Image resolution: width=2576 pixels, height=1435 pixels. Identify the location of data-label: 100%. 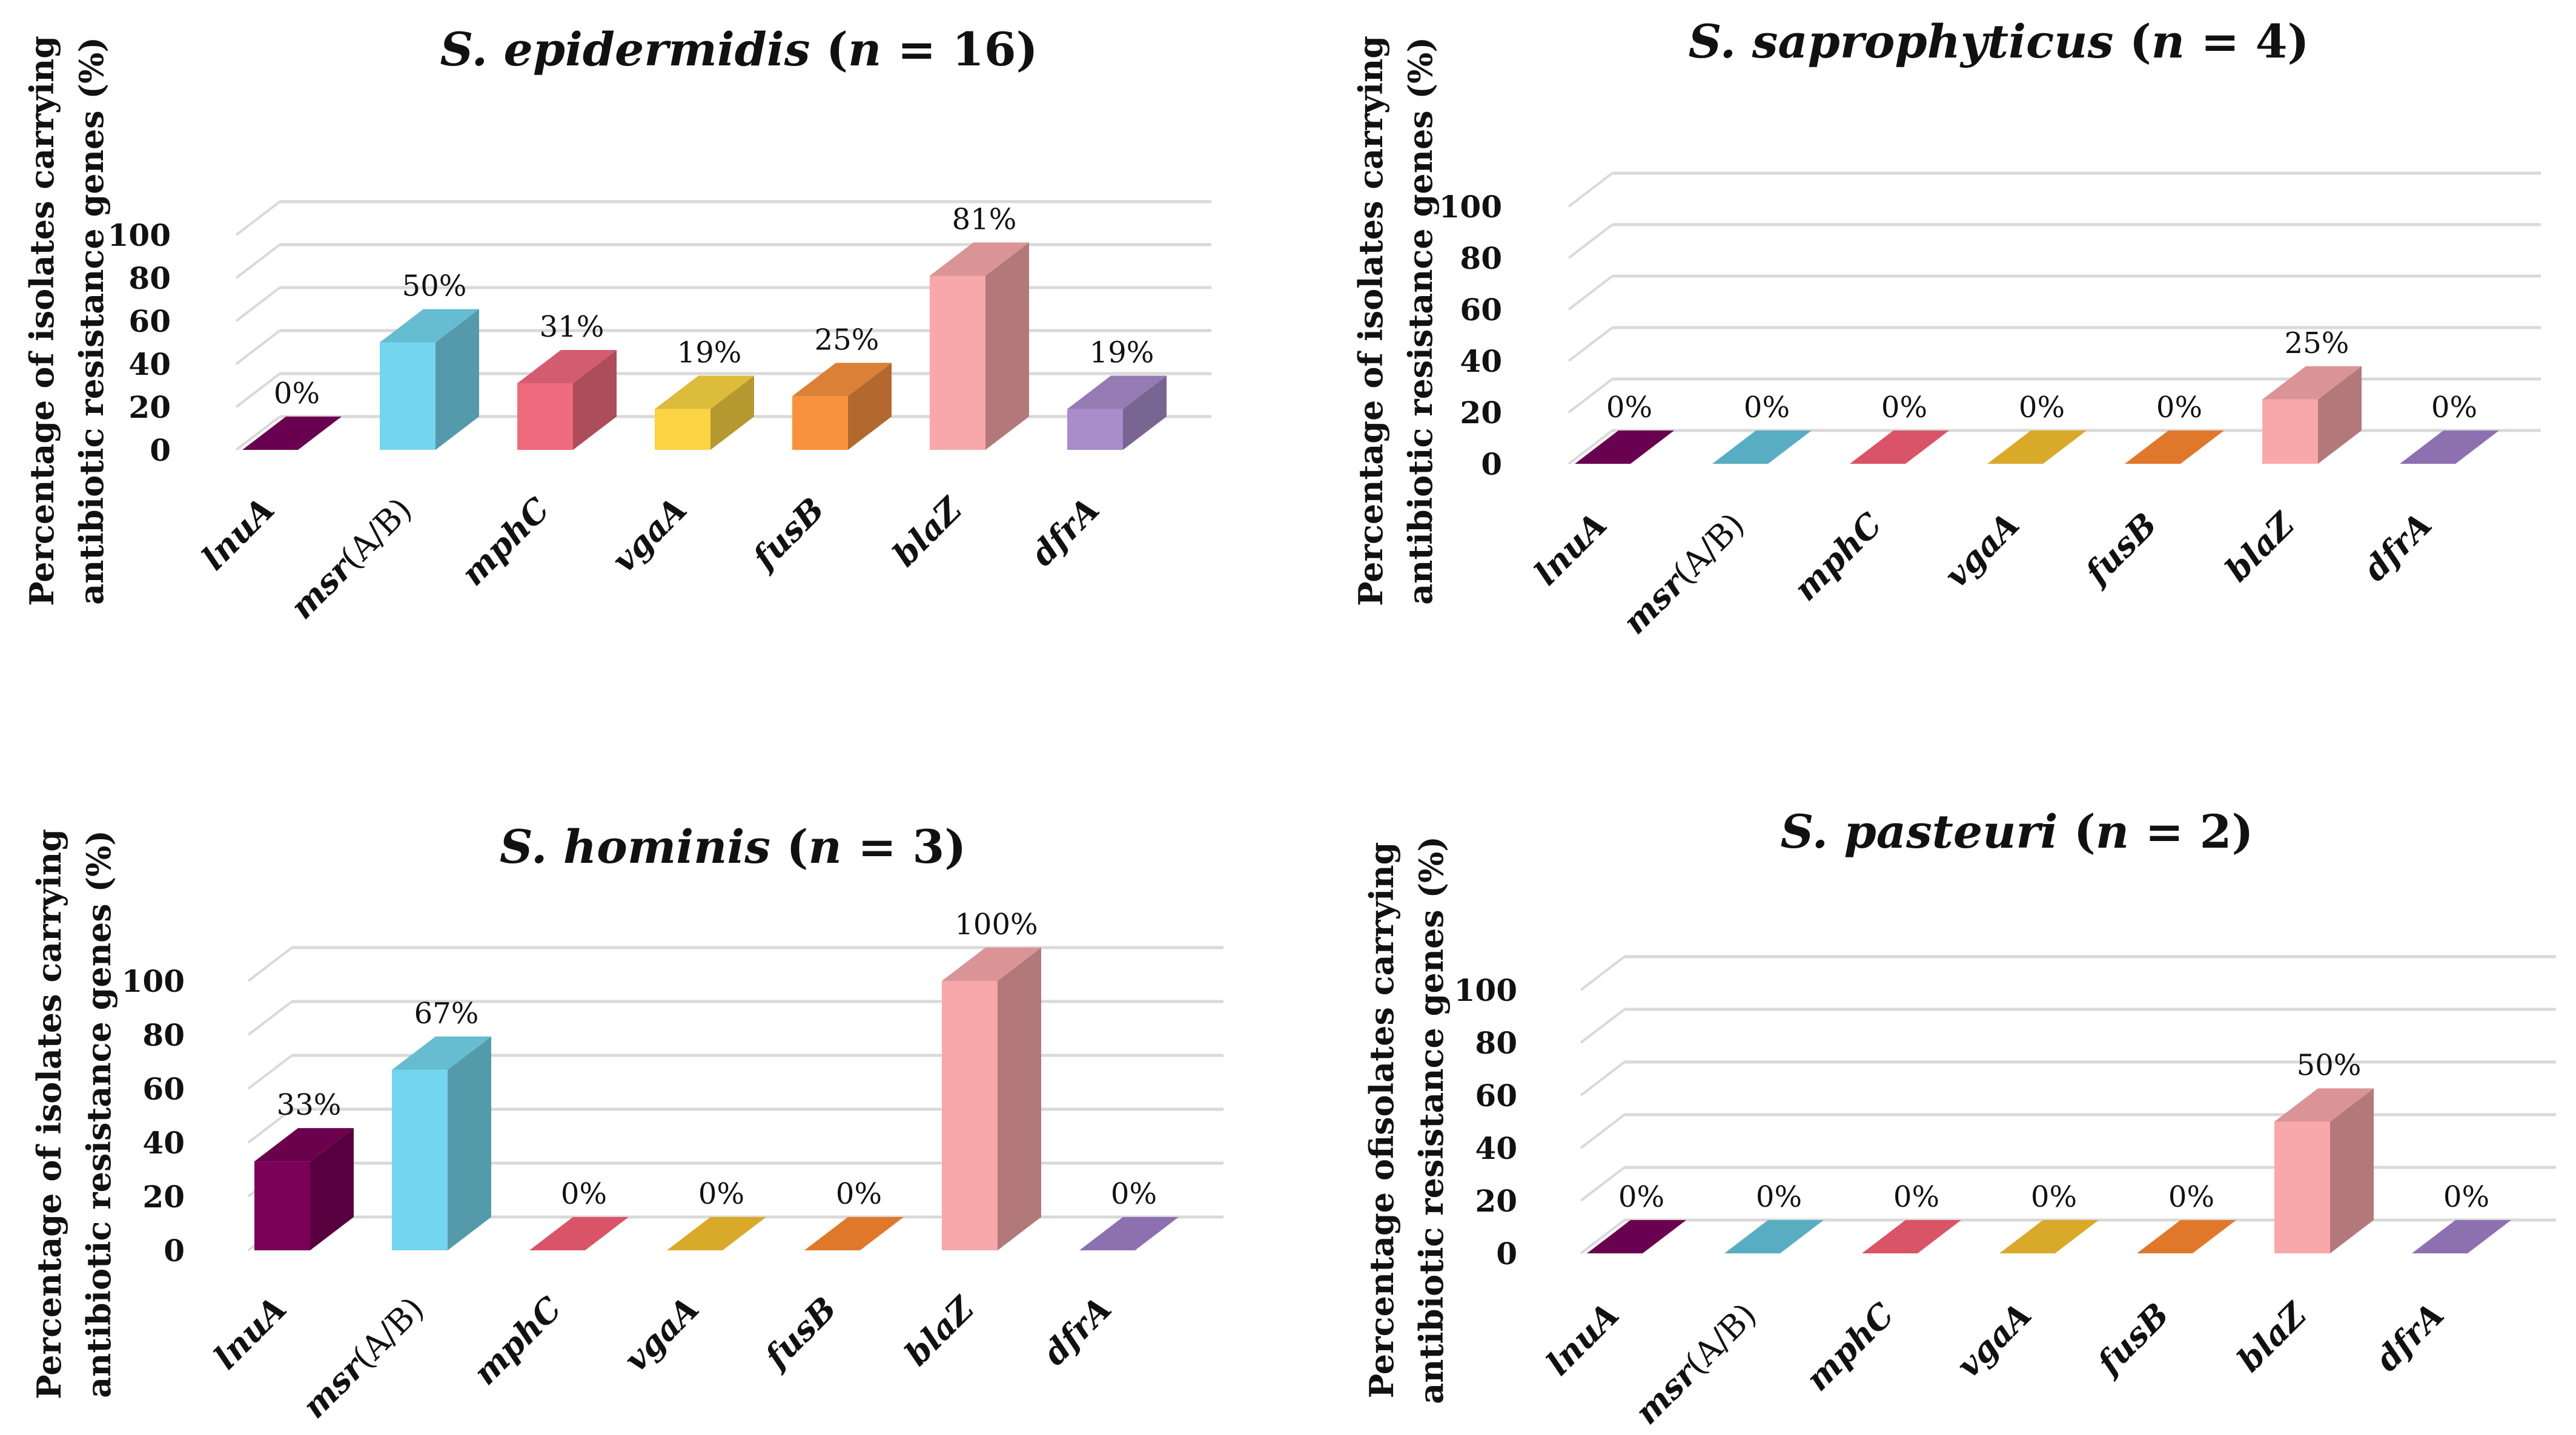
(996, 925).